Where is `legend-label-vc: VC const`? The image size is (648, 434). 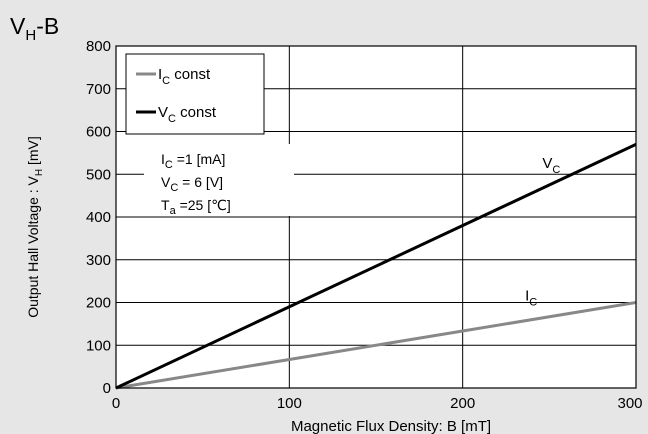 legend-label-vc: VC const is located at coordinates (187, 114).